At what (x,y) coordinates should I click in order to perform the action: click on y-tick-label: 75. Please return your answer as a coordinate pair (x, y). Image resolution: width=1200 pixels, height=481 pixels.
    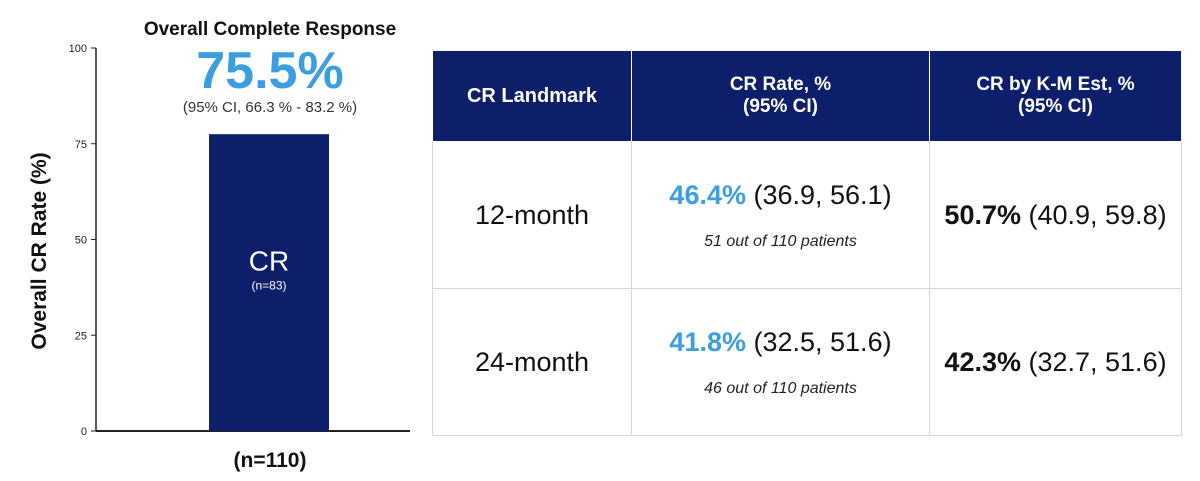
    Looking at the image, I should click on (81, 145).